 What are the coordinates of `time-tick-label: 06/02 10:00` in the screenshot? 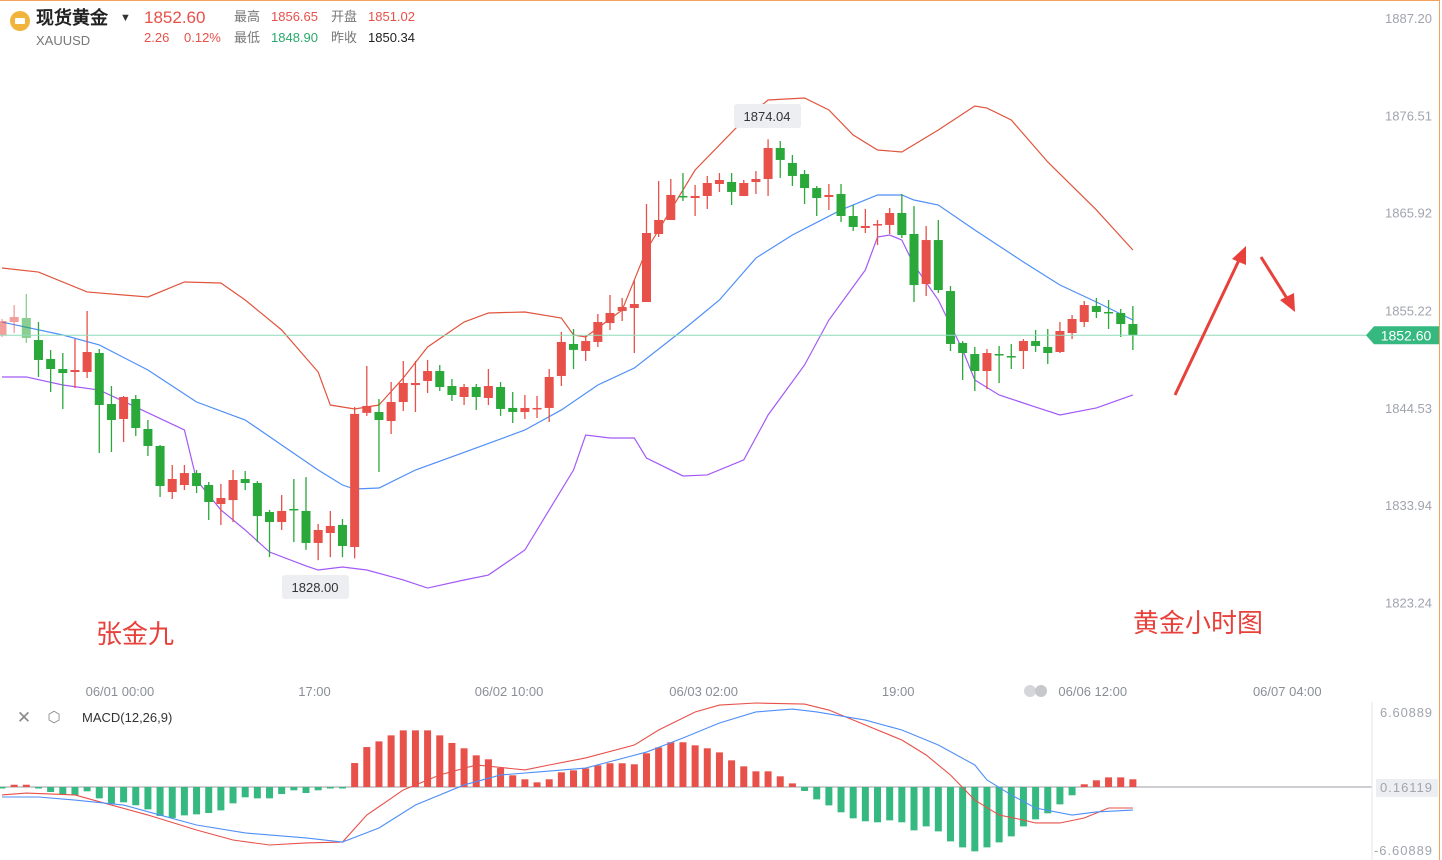 It's located at (509, 691).